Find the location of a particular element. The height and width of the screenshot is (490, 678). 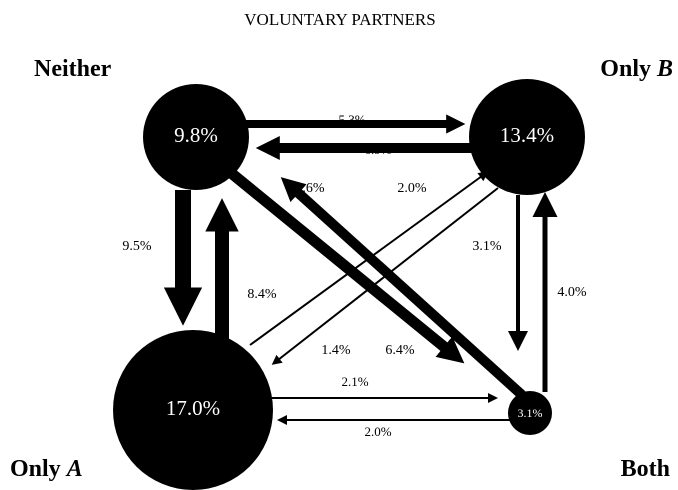

node-value: 13.4% is located at coordinates (527, 135).